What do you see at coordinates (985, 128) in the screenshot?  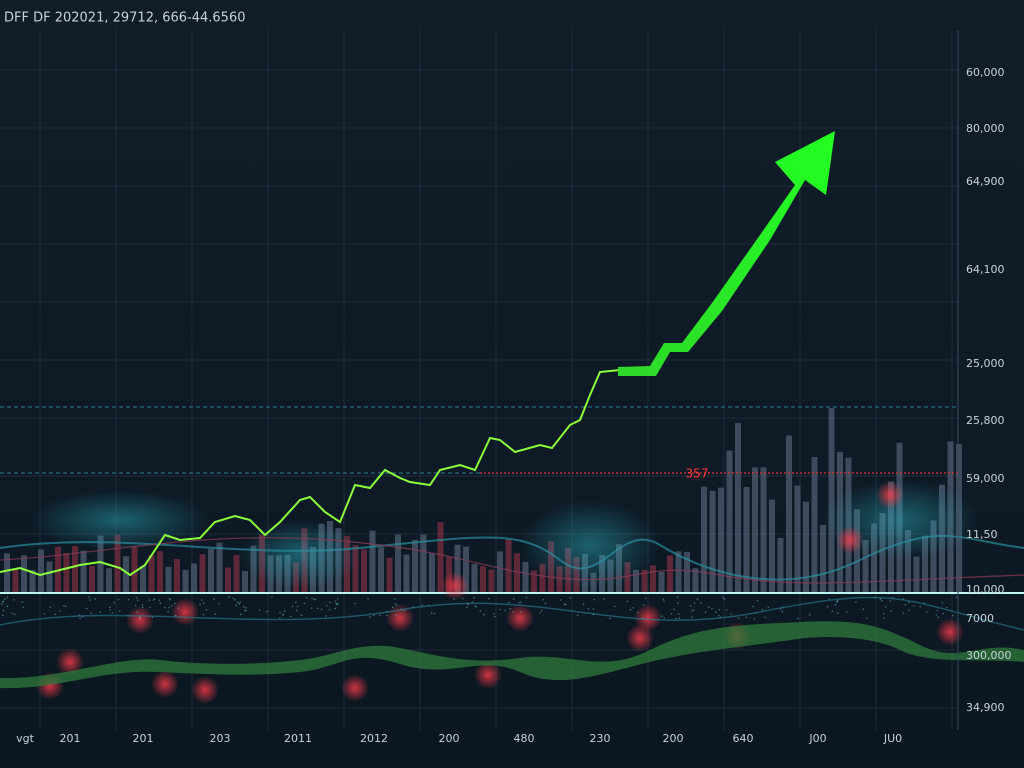 I see `y-axis-label: 80,000` at bounding box center [985, 128].